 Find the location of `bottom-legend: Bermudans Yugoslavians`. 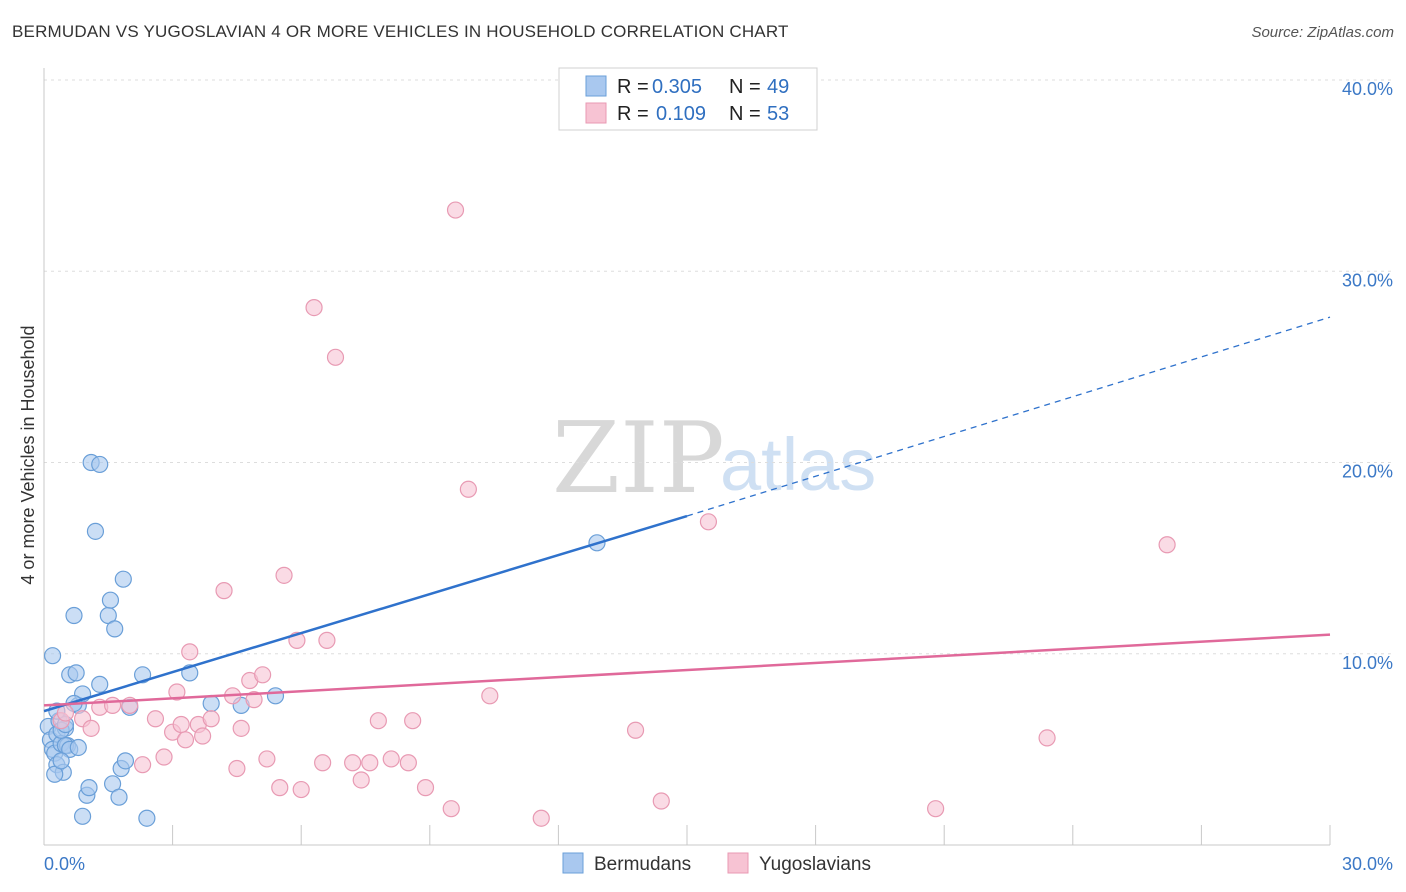

bottom-legend: Bermudans Yugoslavians is located at coordinates (716, 863).